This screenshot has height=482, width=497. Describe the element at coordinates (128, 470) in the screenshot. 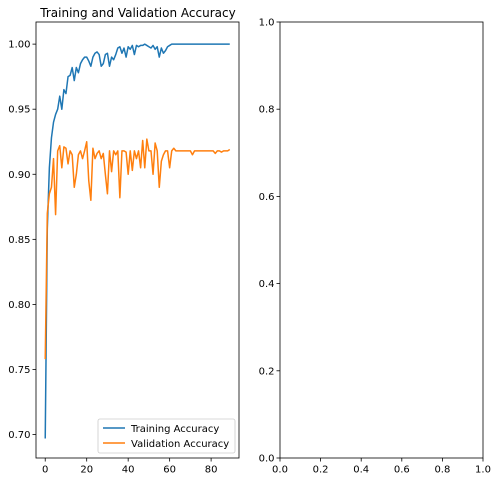

I see `left-x-tick-label: 40` at that location.